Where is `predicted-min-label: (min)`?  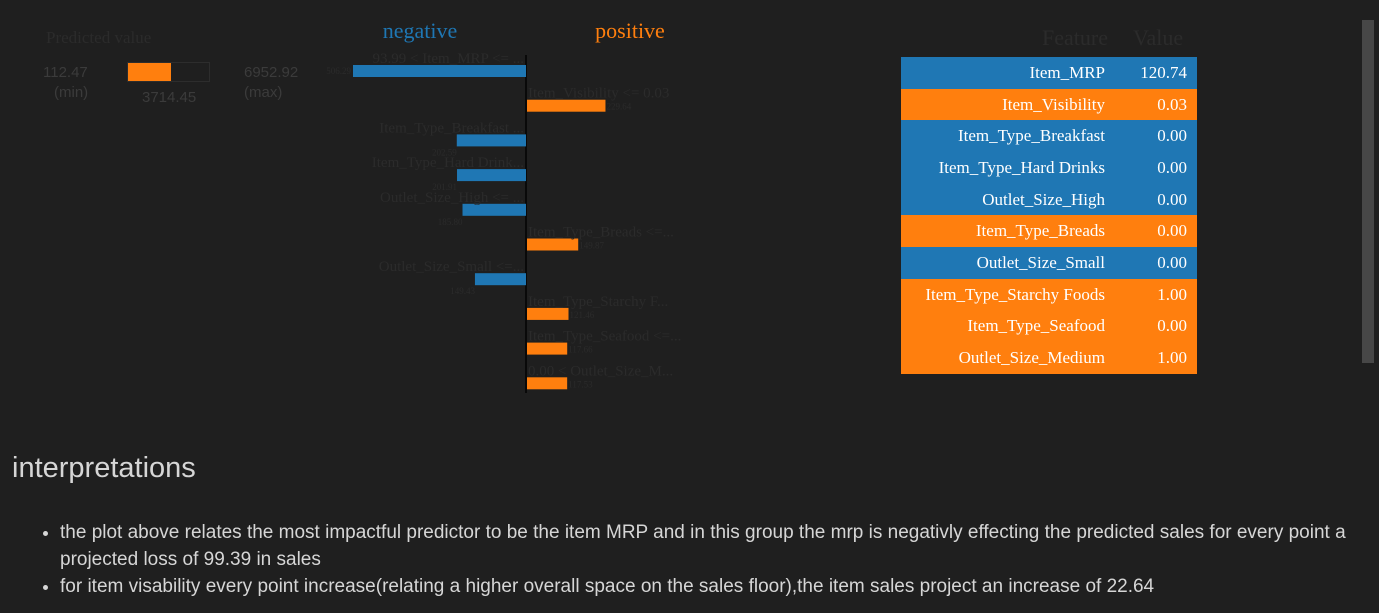 predicted-min-label: (min) is located at coordinates (71, 92).